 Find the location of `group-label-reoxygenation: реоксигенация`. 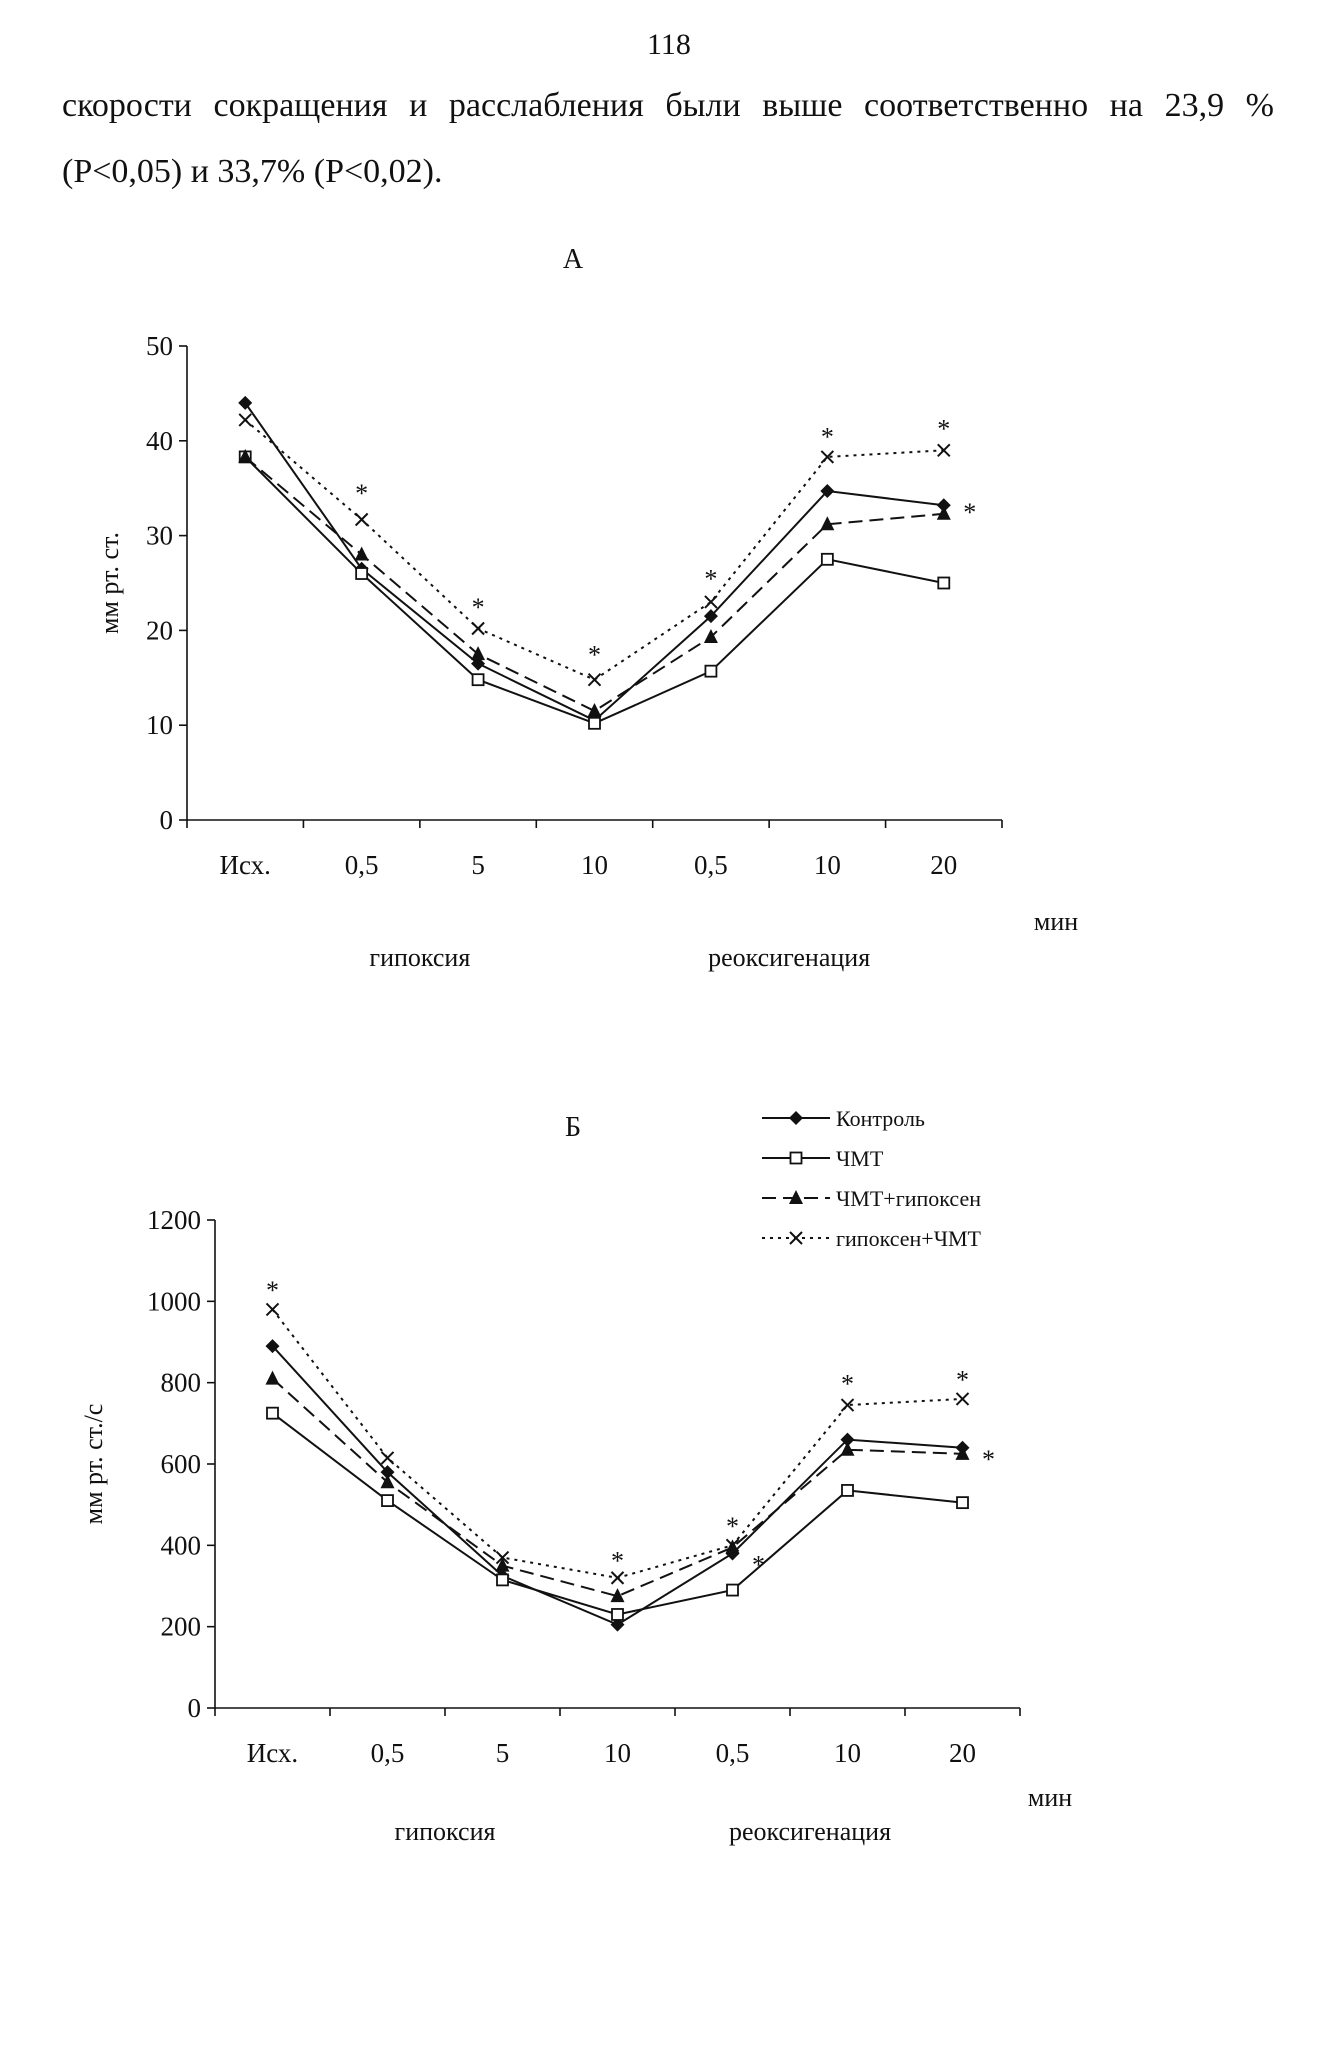

group-label-reoxygenation: реоксигенация is located at coordinates (789, 957).